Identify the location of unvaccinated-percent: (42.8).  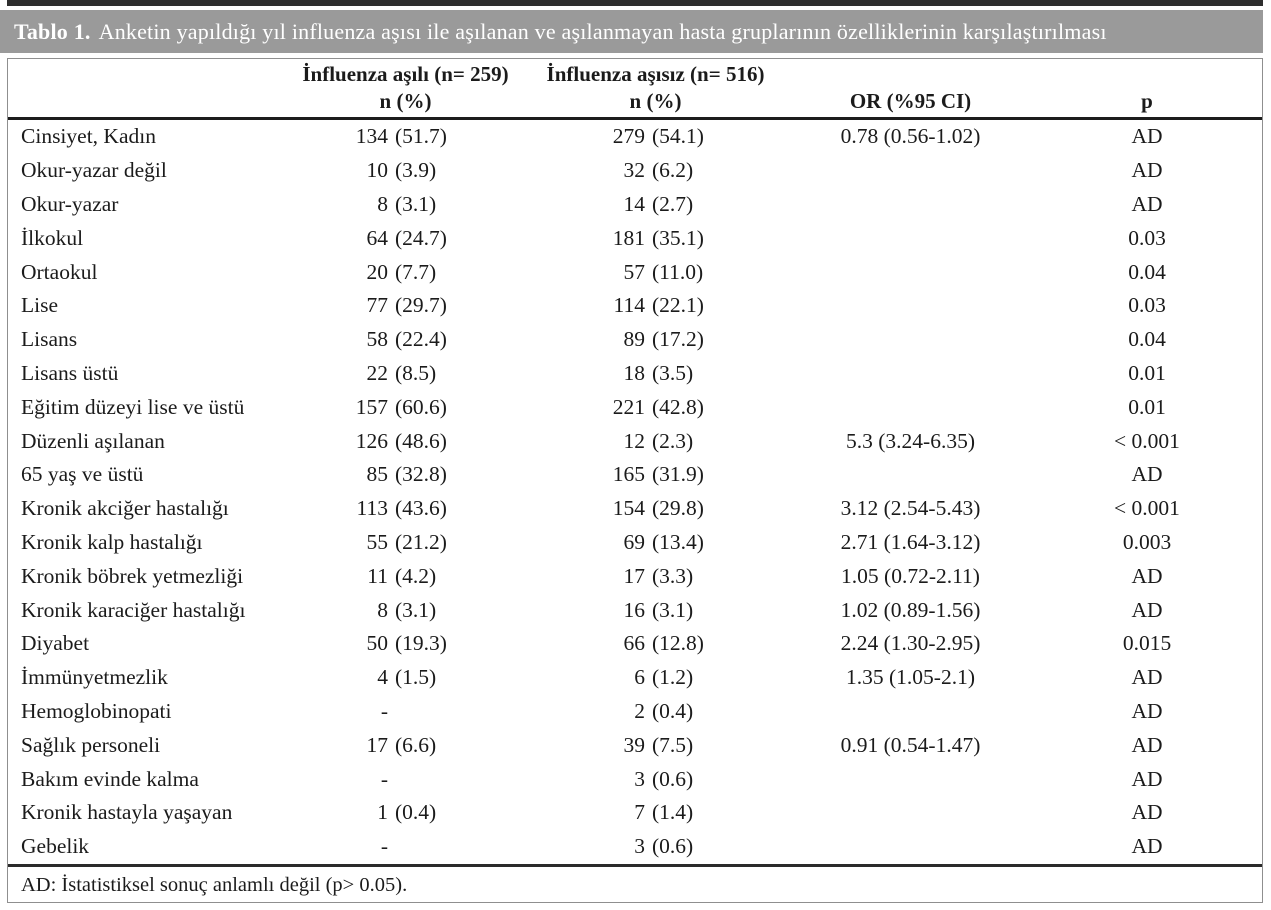
(678, 406).